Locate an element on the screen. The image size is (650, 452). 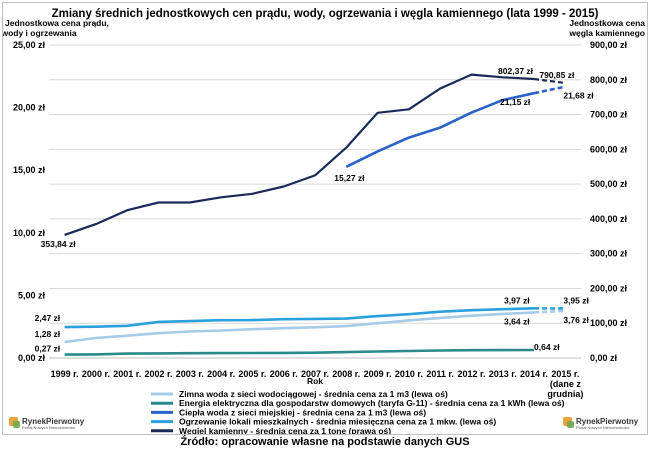
x-tick-label: 2004 r. is located at coordinates (221, 374).